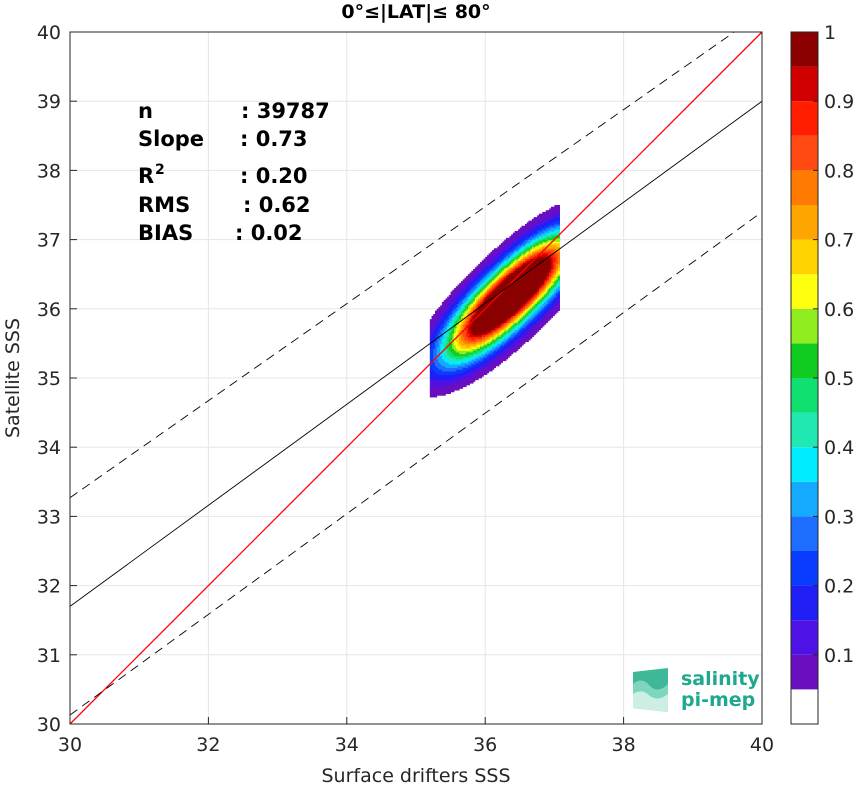 The width and height of the screenshot is (858, 790). Describe the element at coordinates (49, 102) in the screenshot. I see `y-tick-label: 39` at that location.